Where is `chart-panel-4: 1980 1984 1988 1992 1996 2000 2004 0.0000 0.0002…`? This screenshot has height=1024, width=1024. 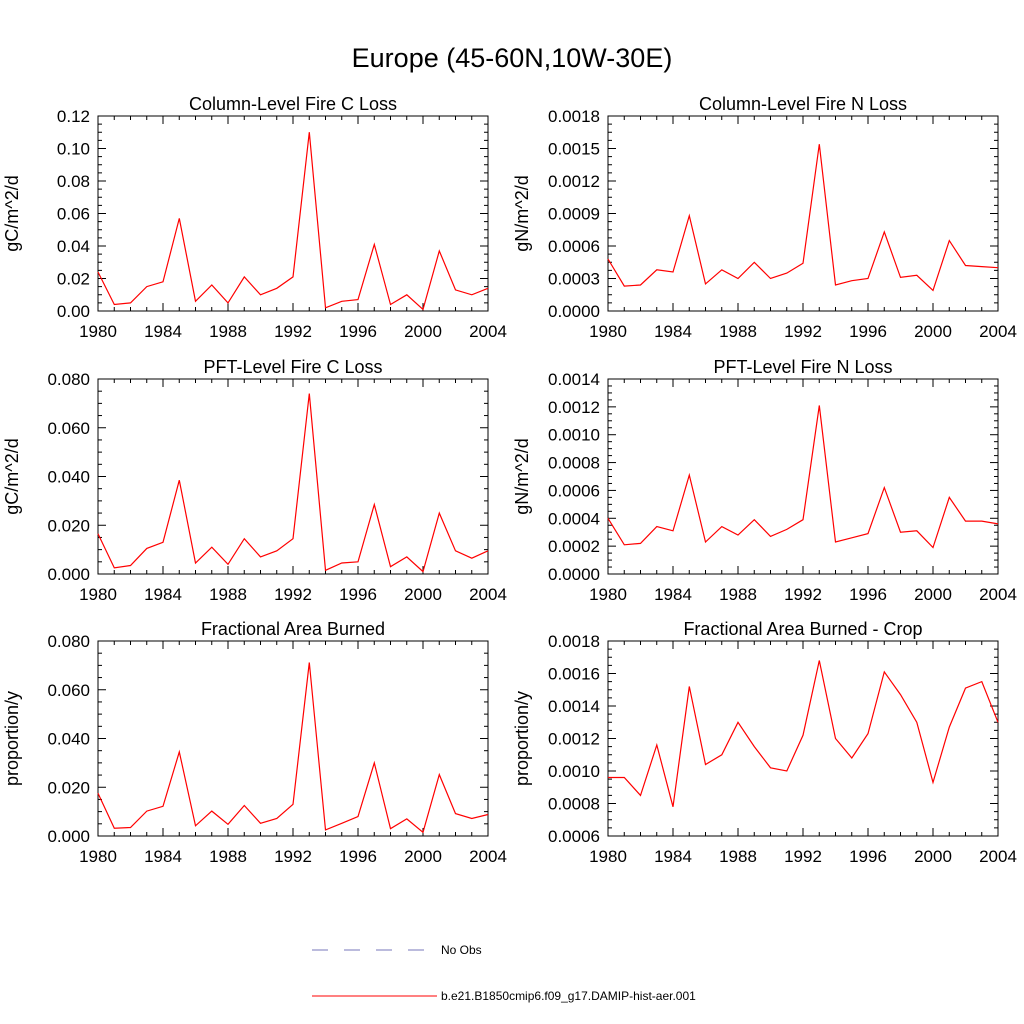
chart-panel-4: 1980 1984 1988 1992 1996 2000 2004 0.0000 0.0002… is located at coordinates (764, 480).